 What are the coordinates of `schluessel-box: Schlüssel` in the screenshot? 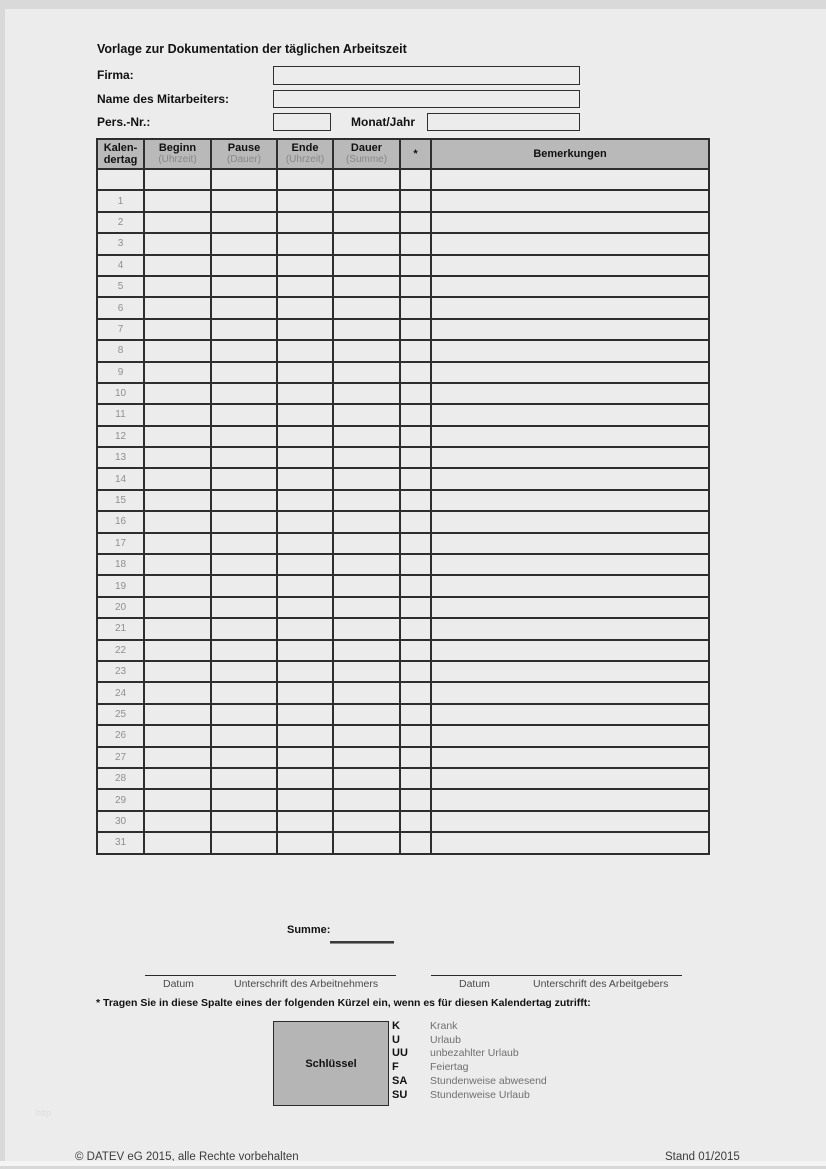 It's located at (331, 1063).